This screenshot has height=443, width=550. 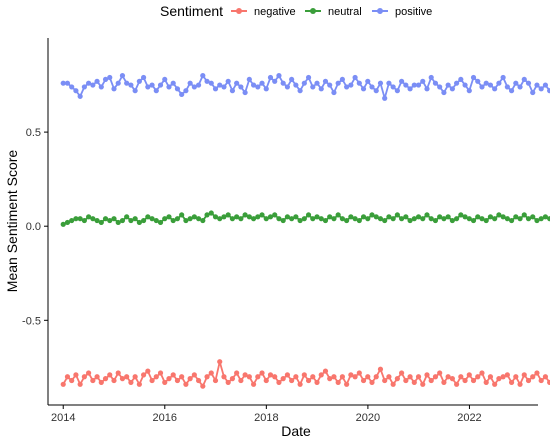 What do you see at coordinates (402, 12) in the screenshot?
I see `legend-entry-positive: positive` at bounding box center [402, 12].